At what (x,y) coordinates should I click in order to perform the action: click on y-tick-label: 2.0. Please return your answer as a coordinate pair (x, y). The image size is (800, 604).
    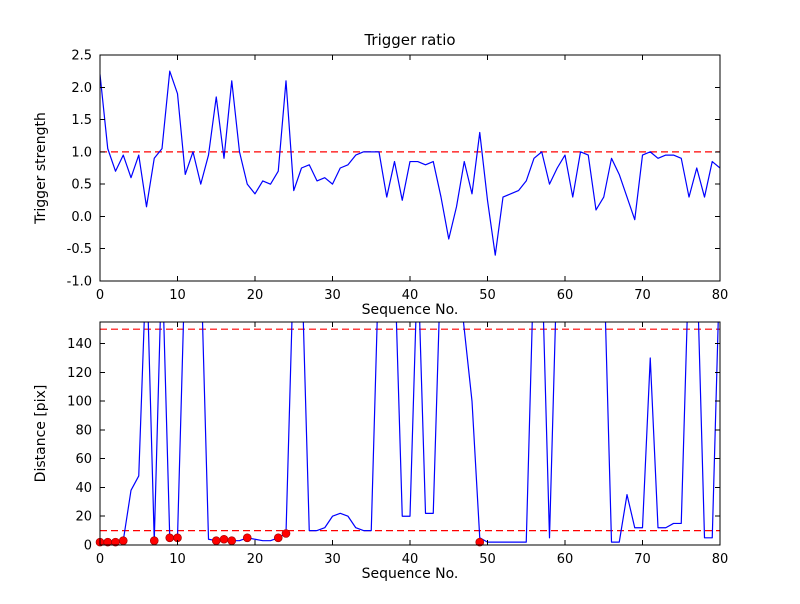
    Looking at the image, I should click on (81, 88).